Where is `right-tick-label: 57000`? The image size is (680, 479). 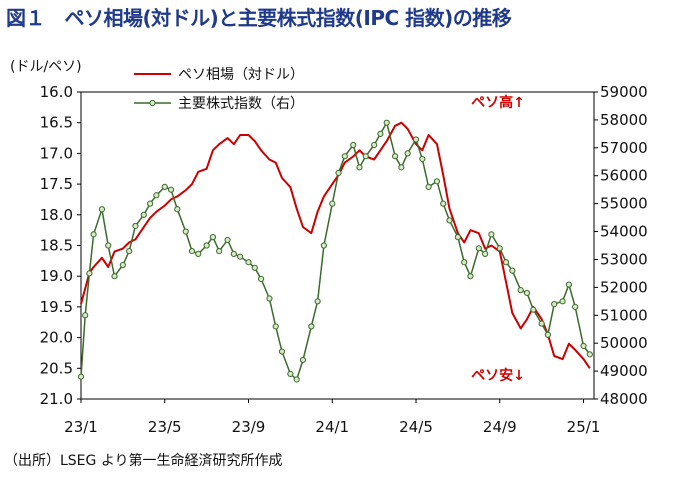
right-tick-label: 57000 is located at coordinates (624, 148).